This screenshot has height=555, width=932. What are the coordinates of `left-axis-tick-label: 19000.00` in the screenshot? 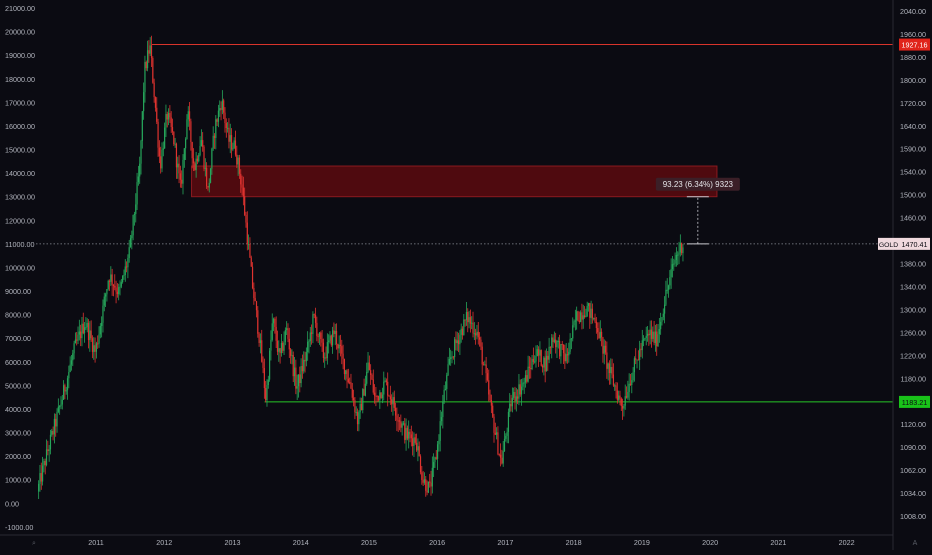 It's located at (20, 55).